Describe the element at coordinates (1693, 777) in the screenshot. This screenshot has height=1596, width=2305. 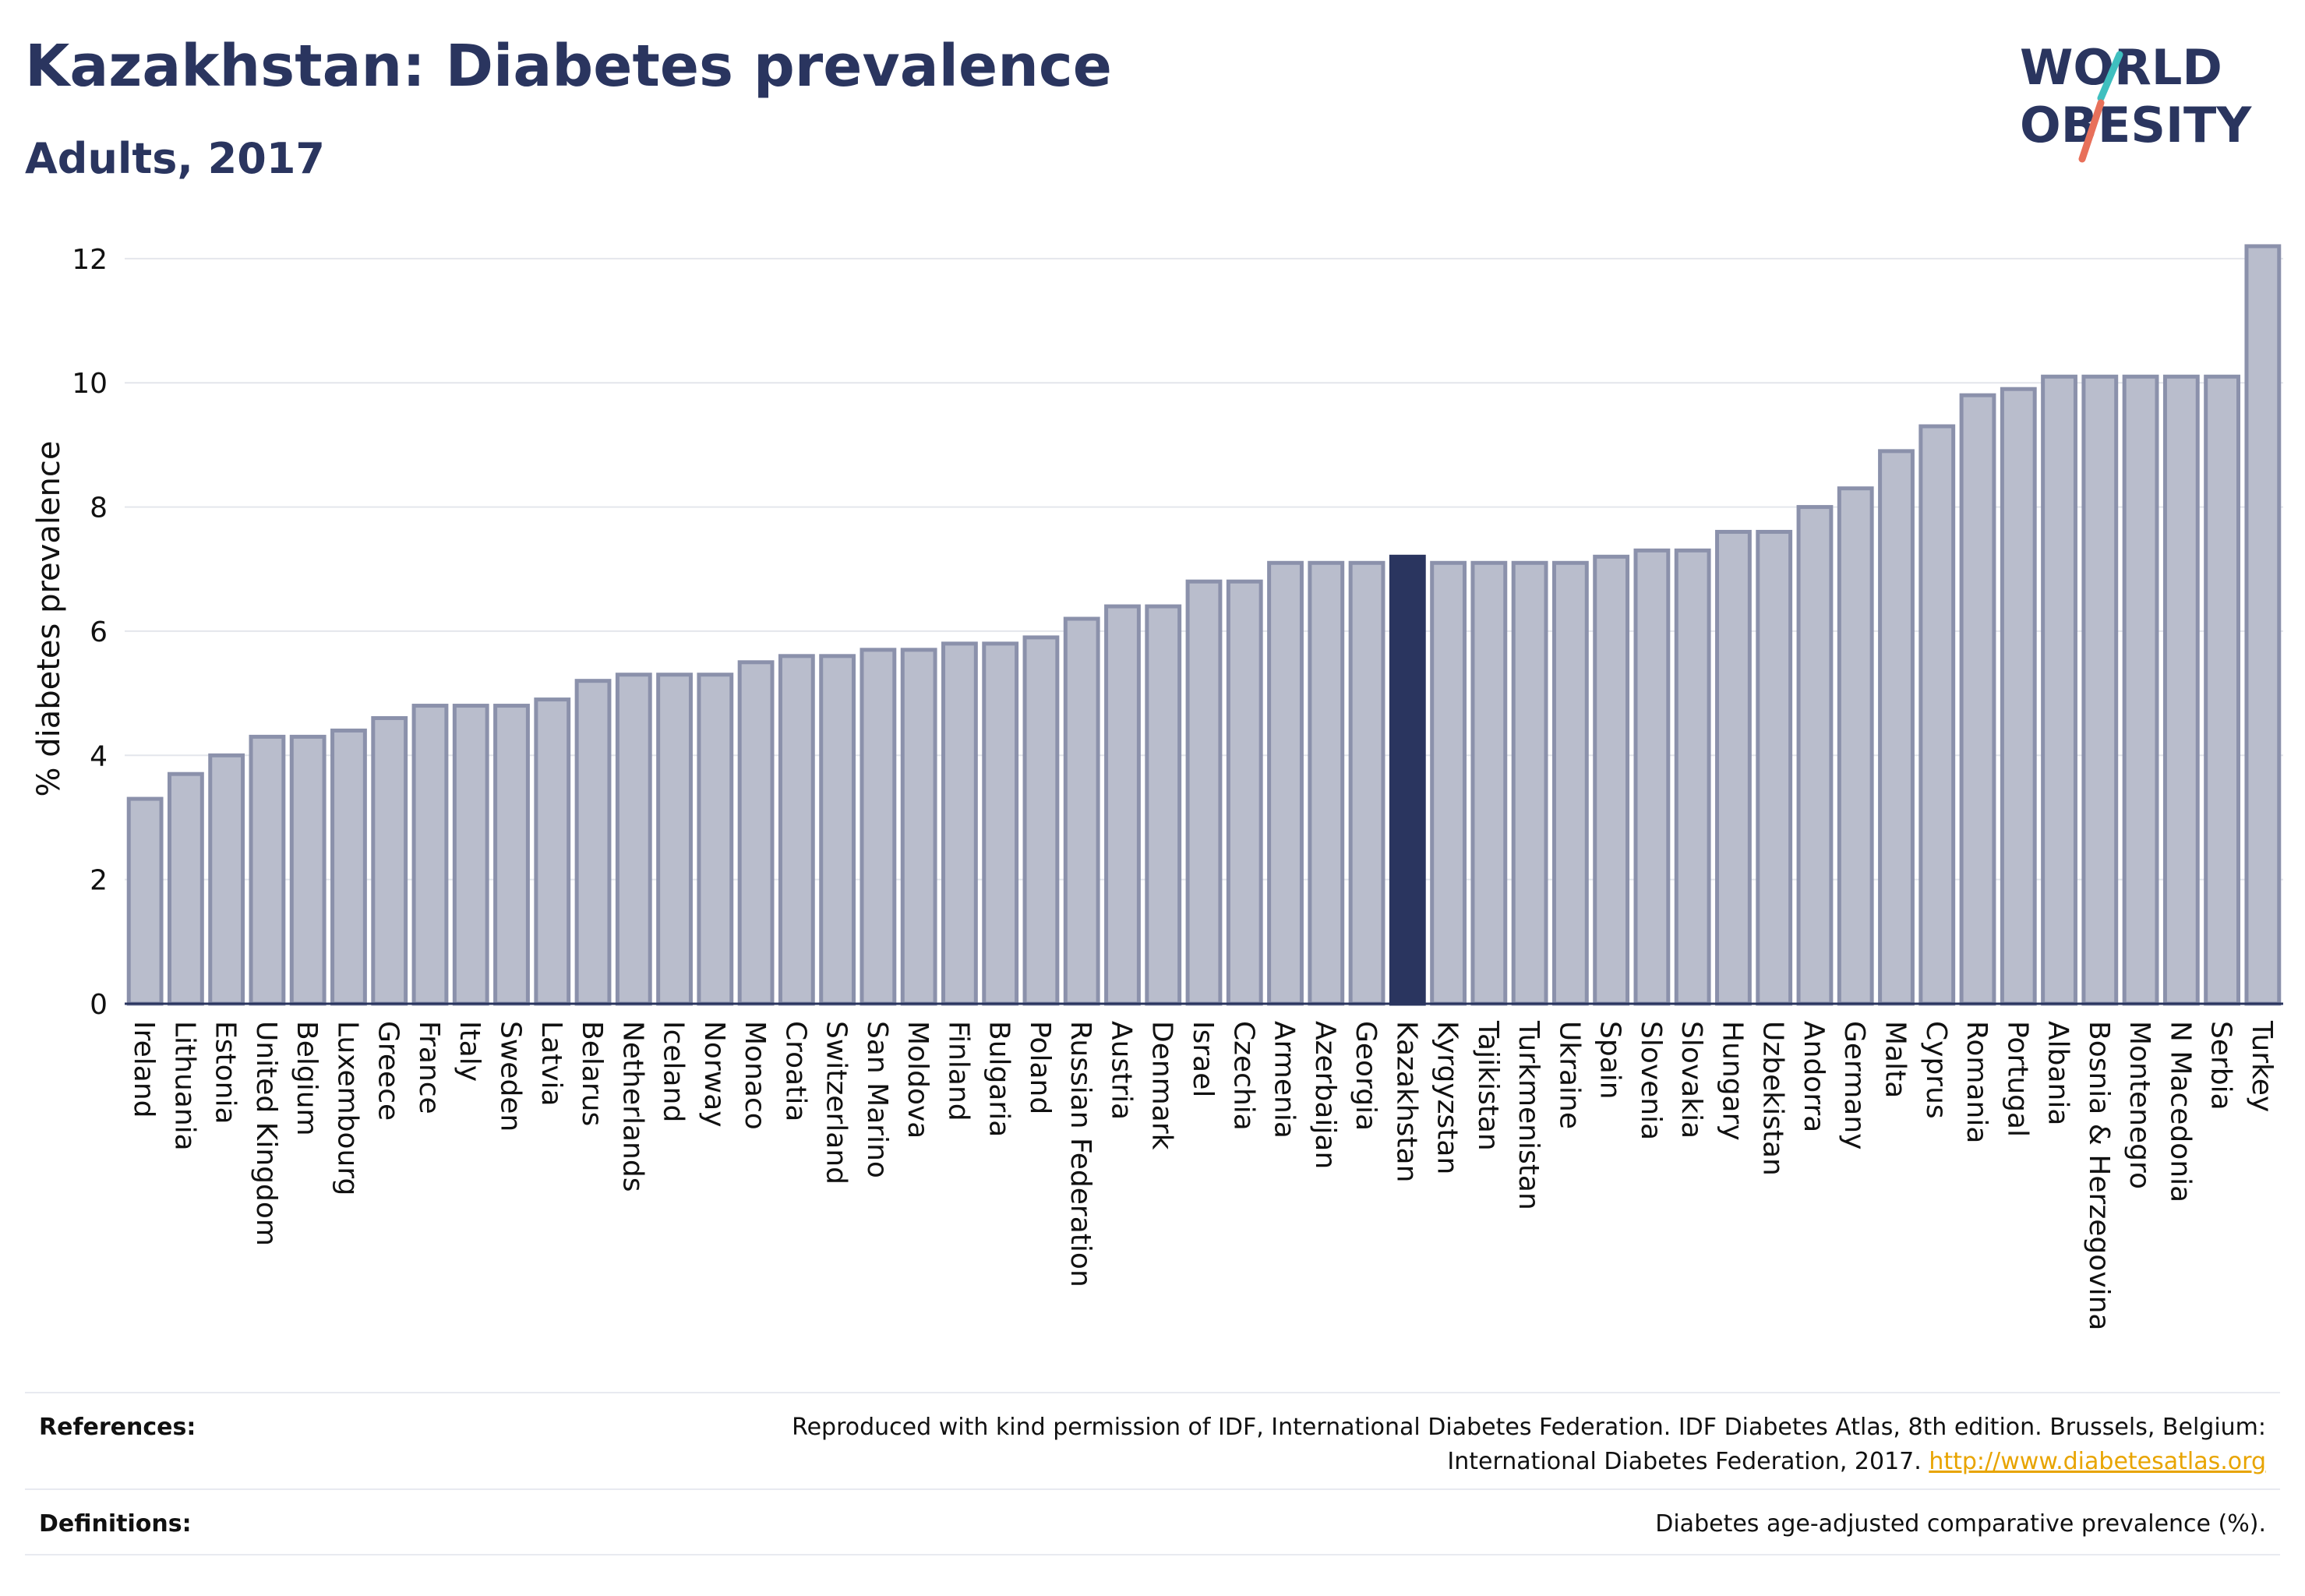
I see `bar-slovakia` at that location.